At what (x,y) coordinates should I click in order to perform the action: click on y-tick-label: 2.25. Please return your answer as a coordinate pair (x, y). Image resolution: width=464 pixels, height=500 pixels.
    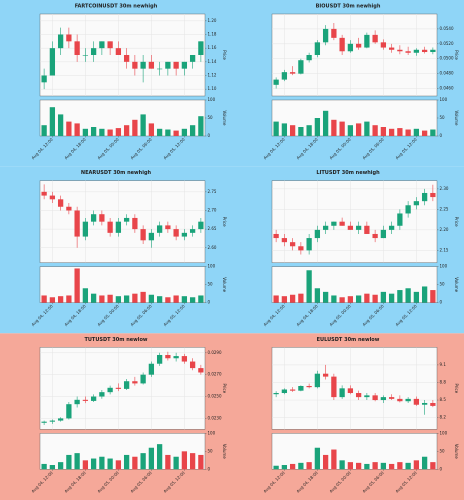
    Looking at the image, I should click on (444, 208).